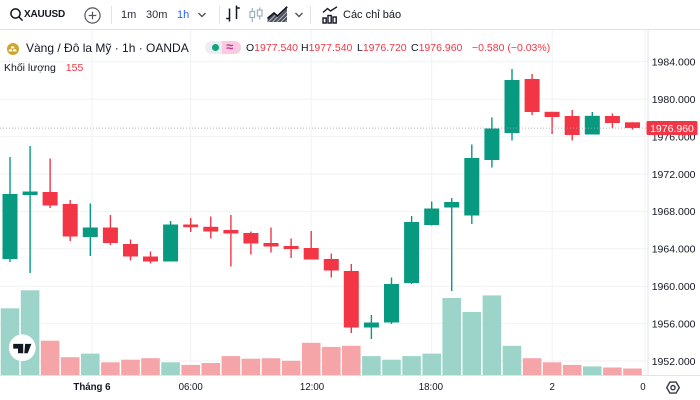  Describe the element at coordinates (674, 63) in the screenshot. I see `svg-text: 1984.000` at that location.